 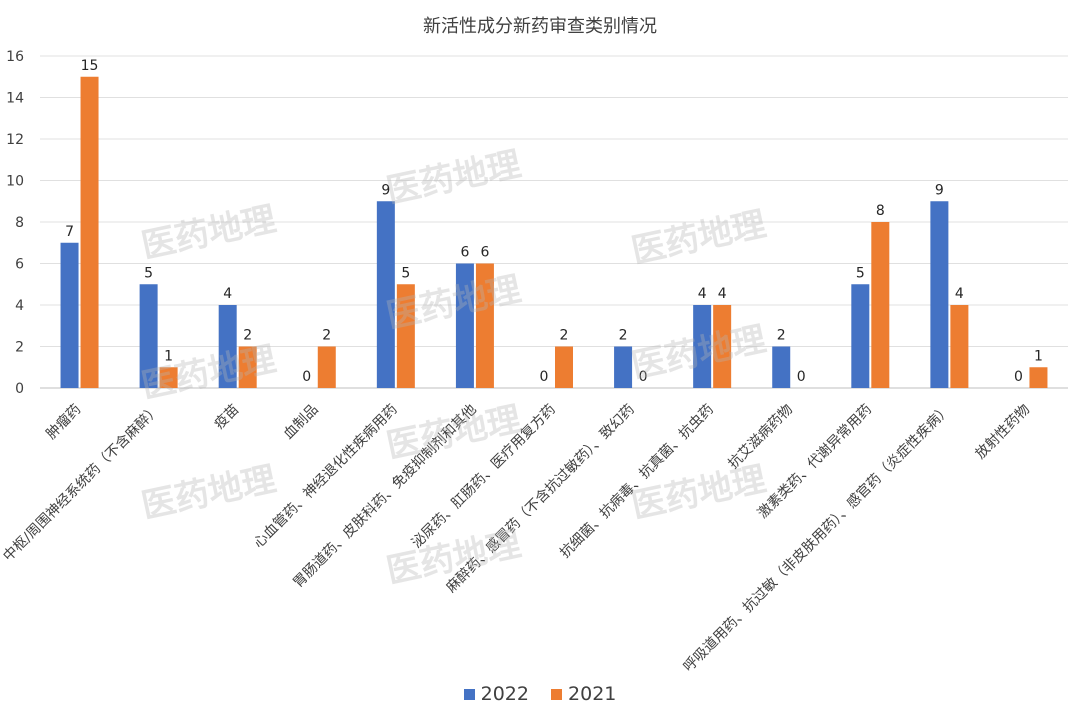 I want to click on y-tick-label: 16, so click(x=15, y=57).